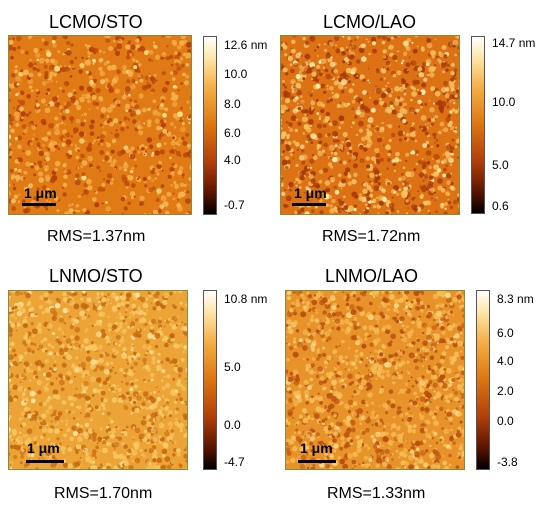 The image size is (550, 514). What do you see at coordinates (234, 205) in the screenshot?
I see `colorbar-tick: -0.7` at bounding box center [234, 205].